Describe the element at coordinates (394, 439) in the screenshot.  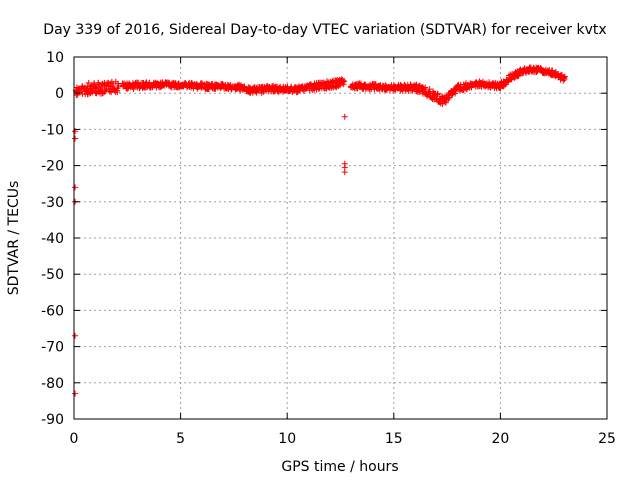
I see `x-tick-label: 15` at that location.